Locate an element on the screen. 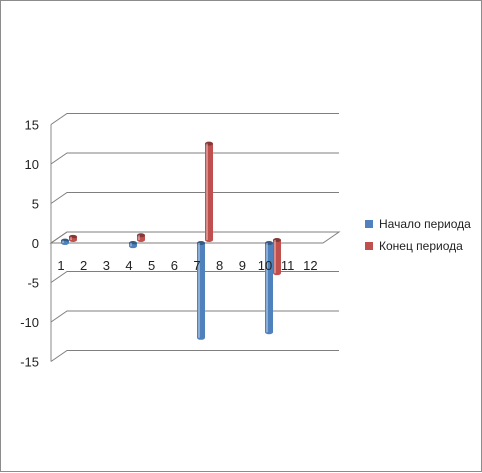  legend-label-series-2: Конец периода is located at coordinates (421, 246).